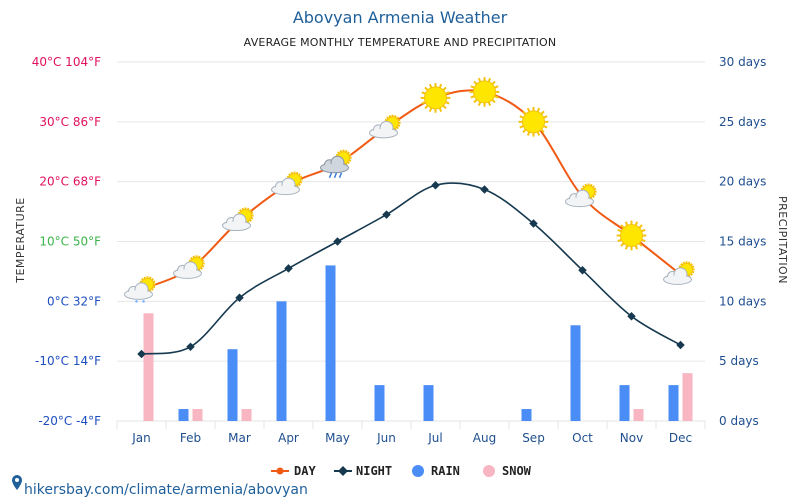  I want to click on temperature-tick-label: 20°C 68°F, so click(70, 182).